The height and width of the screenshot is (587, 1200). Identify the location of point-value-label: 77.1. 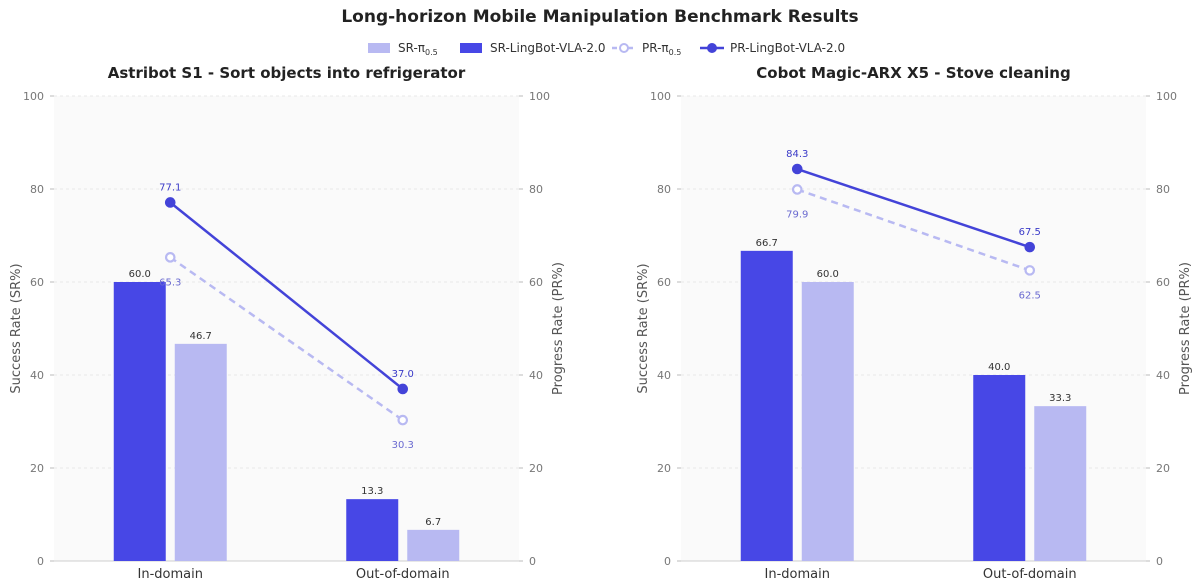
(170, 187).